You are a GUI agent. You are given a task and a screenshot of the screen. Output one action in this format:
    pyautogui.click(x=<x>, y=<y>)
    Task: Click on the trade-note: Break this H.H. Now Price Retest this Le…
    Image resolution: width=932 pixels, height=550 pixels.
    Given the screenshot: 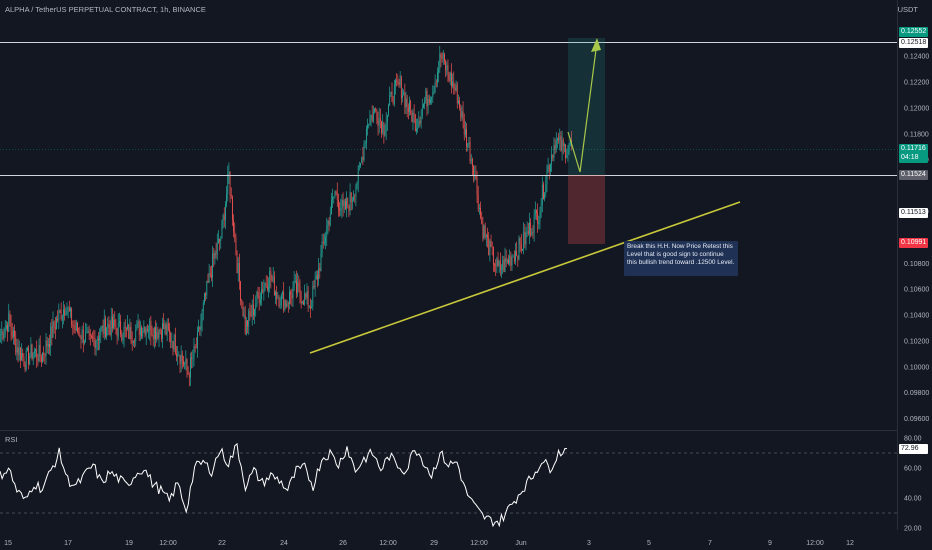 What is the action you would take?
    pyautogui.click(x=681, y=258)
    